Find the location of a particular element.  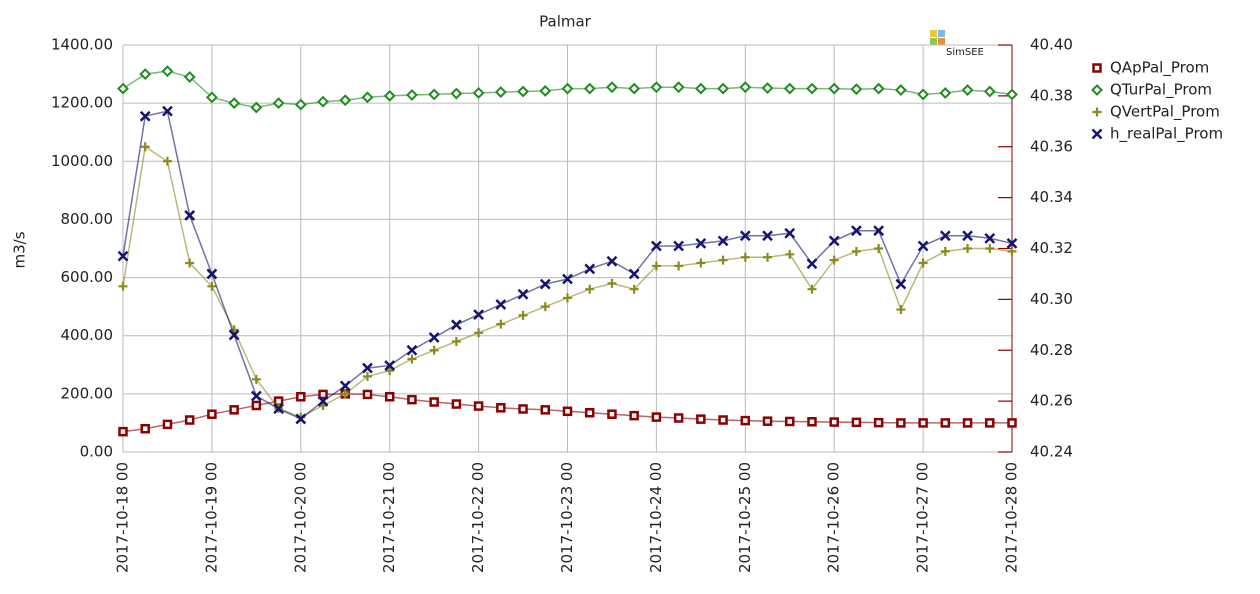

y2-tick-label: 40.32 is located at coordinates (1051, 248).